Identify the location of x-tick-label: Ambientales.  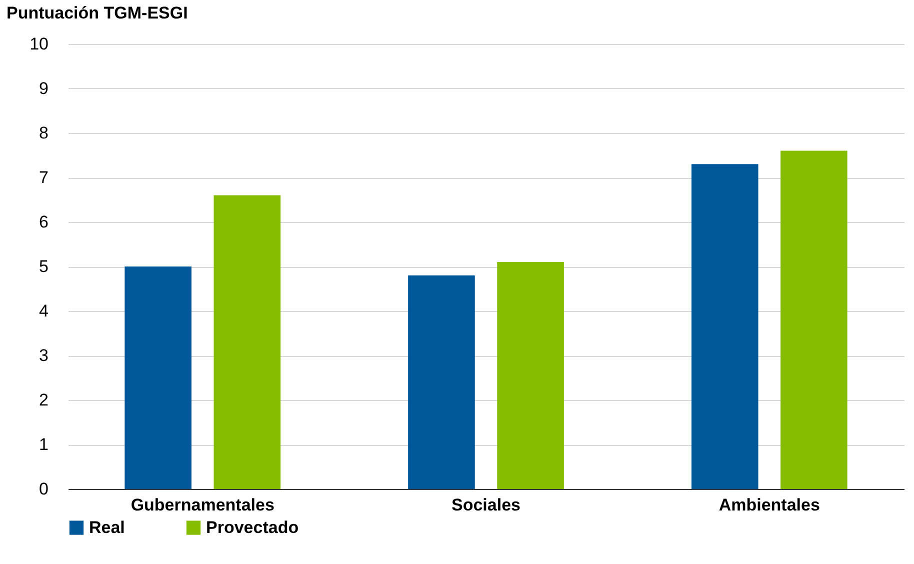
(769, 505).